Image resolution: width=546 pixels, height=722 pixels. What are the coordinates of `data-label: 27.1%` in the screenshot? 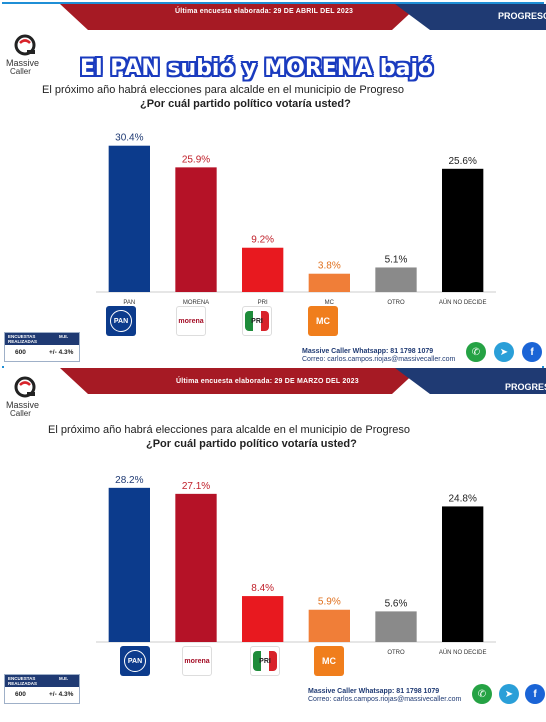 It's located at (196, 486).